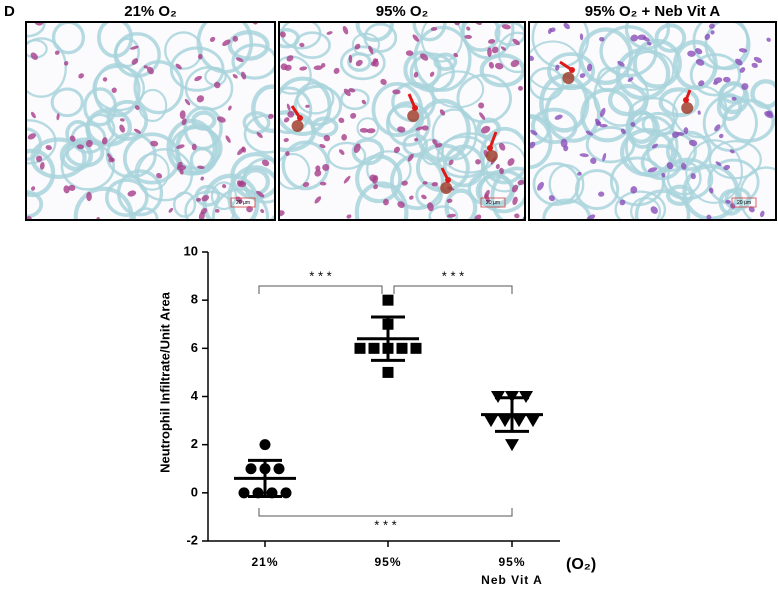 The image size is (778, 599). Describe the element at coordinates (194, 299) in the screenshot. I see `y-tick-label: 8` at that location.